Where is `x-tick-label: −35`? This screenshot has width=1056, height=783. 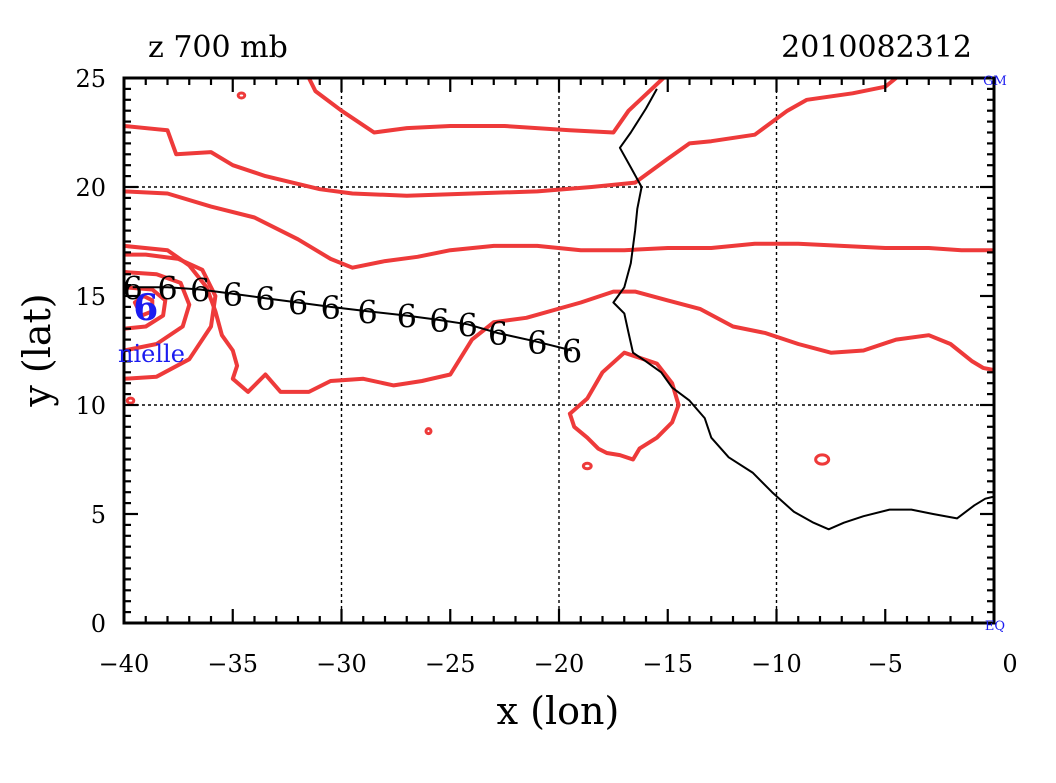 x-tick-label: −35 is located at coordinates (232, 664).